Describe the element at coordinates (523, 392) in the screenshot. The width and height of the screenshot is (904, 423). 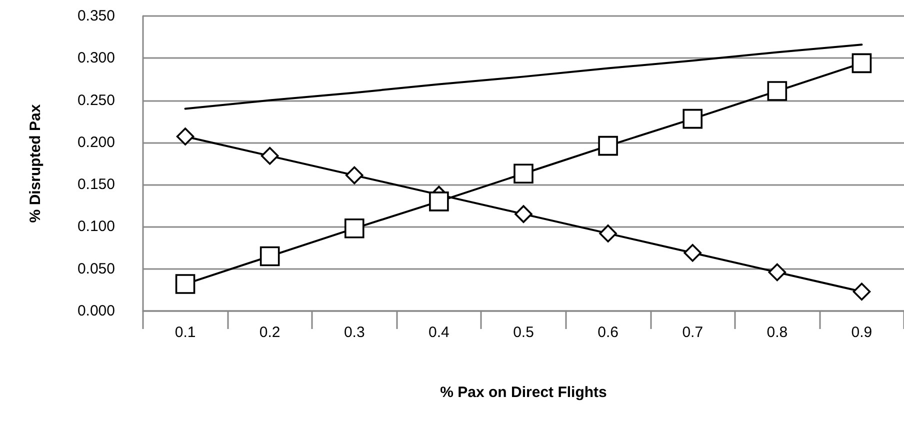
I see `x-axis-title: % Pax on Direct Flights` at that location.